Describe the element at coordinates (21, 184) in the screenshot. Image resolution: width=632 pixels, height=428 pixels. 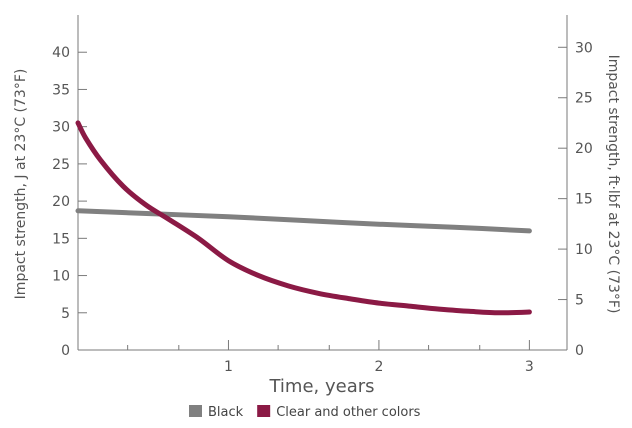
I see `y-axis-title: Impact strength, J at 23°C (73°F)` at that location.